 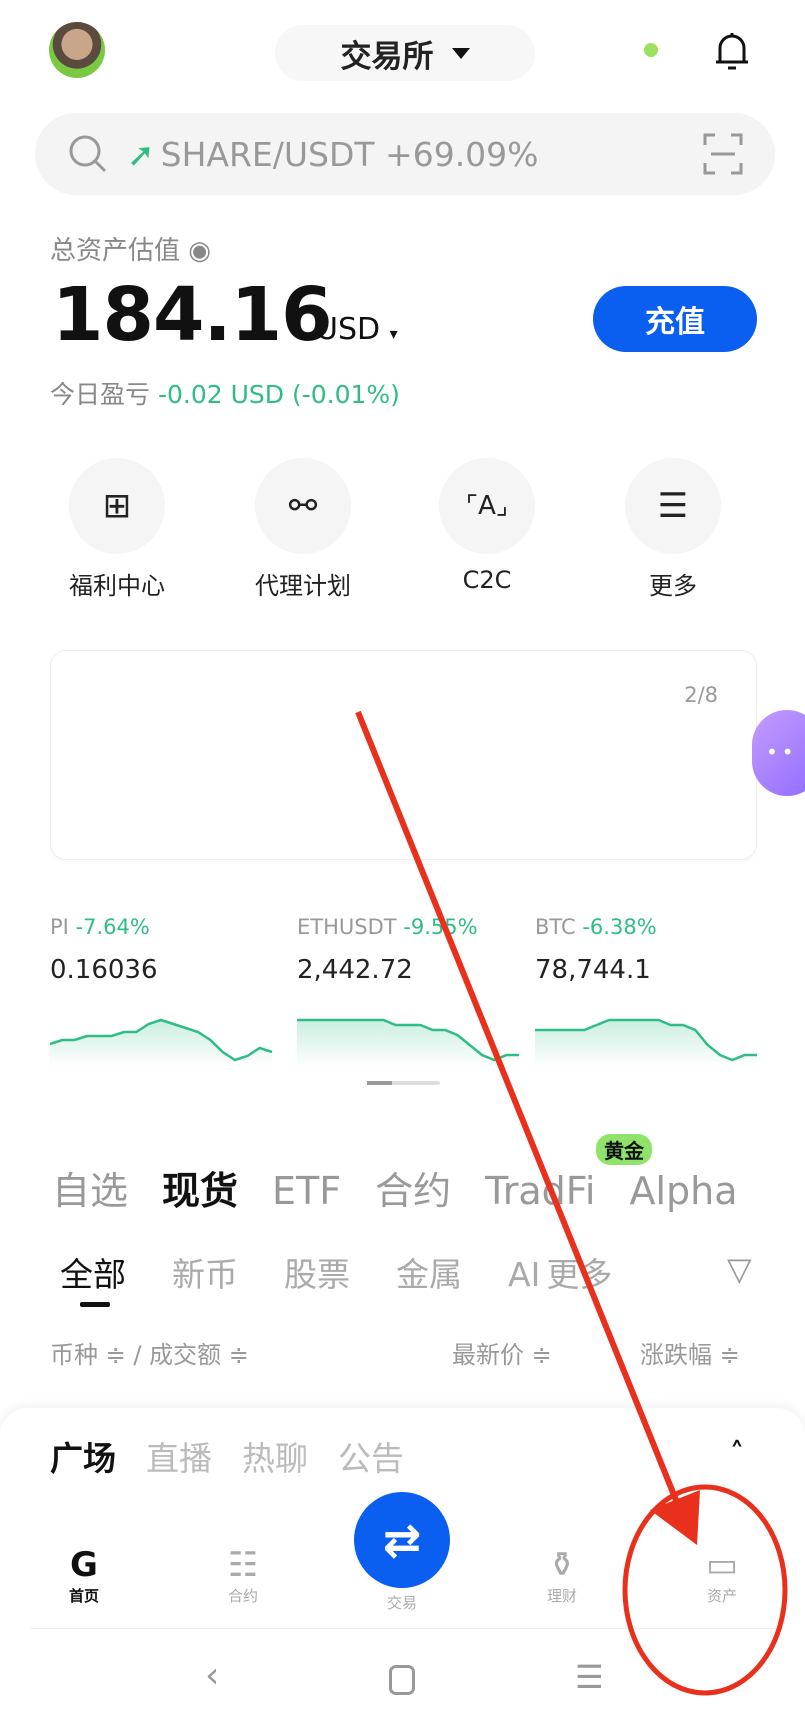 What do you see at coordinates (502, 1355) in the screenshot?
I see `col-price: 最新价 ≑` at bounding box center [502, 1355].